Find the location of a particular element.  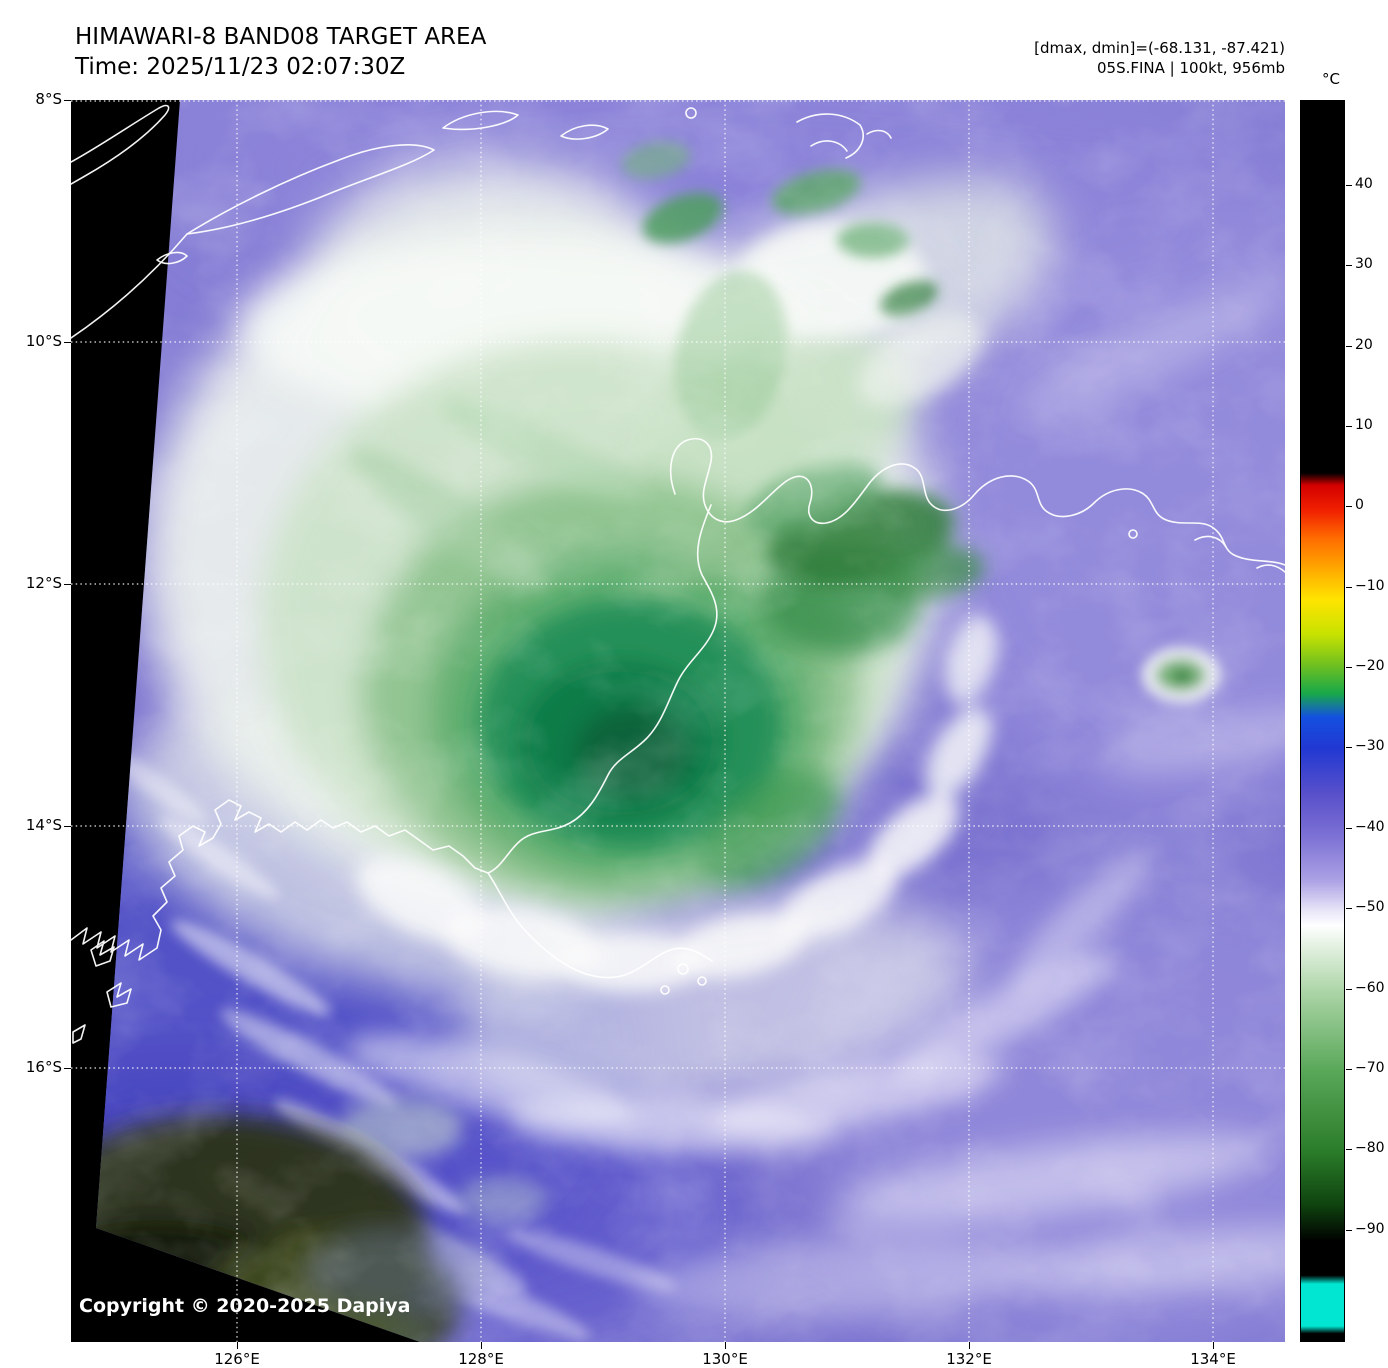

lon-label: 126°E is located at coordinates (237, 1359).